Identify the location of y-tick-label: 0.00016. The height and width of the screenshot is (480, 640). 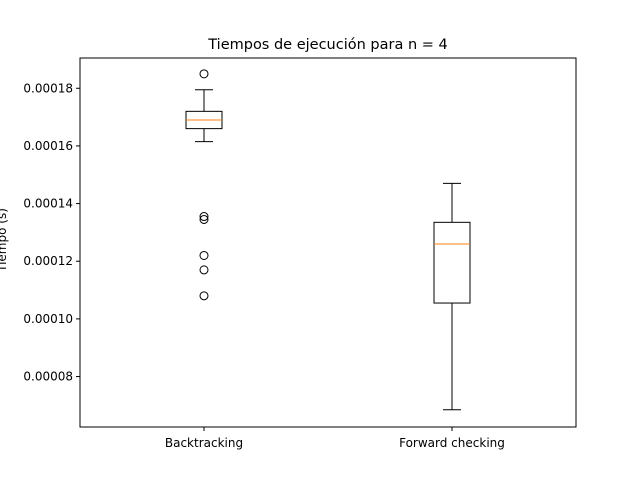
(48, 146).